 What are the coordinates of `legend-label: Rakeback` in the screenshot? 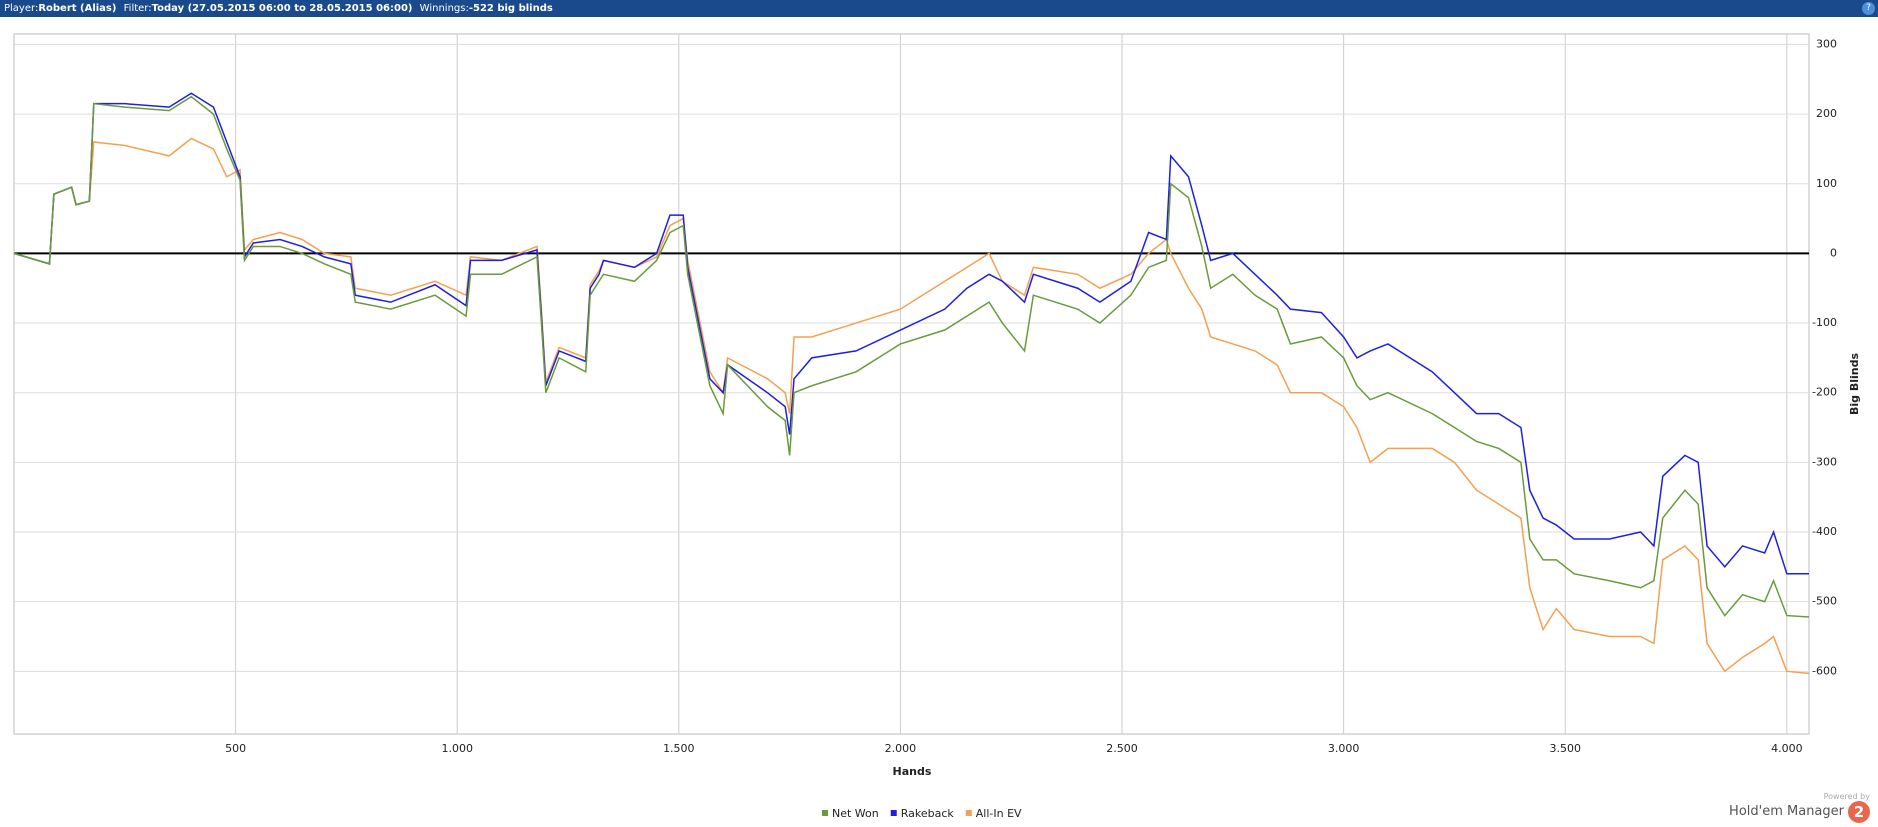 It's located at (928, 813).